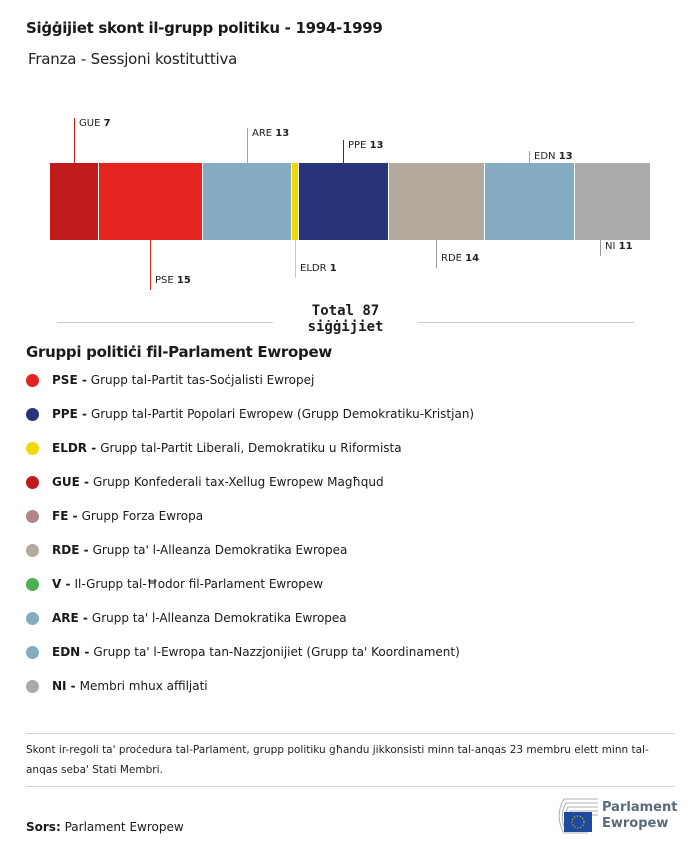 This screenshot has height=854, width=700. What do you see at coordinates (472, 258) in the screenshot?
I see `callout-value: 14` at bounding box center [472, 258].